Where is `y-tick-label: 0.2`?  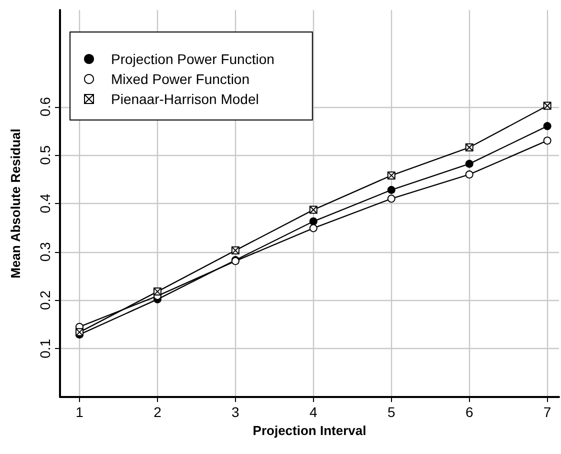
y-tick-label: 0.2 is located at coordinates (45, 300).